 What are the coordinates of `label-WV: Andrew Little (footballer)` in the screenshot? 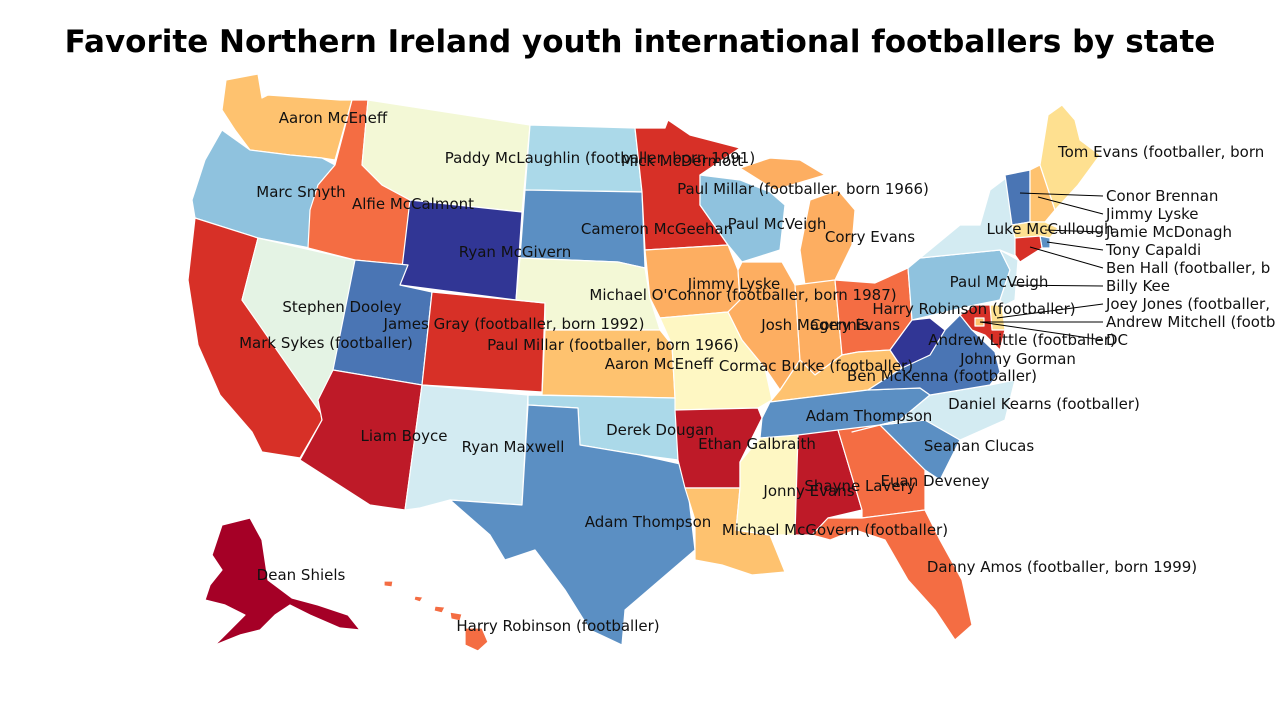 It's located at (1022, 340).